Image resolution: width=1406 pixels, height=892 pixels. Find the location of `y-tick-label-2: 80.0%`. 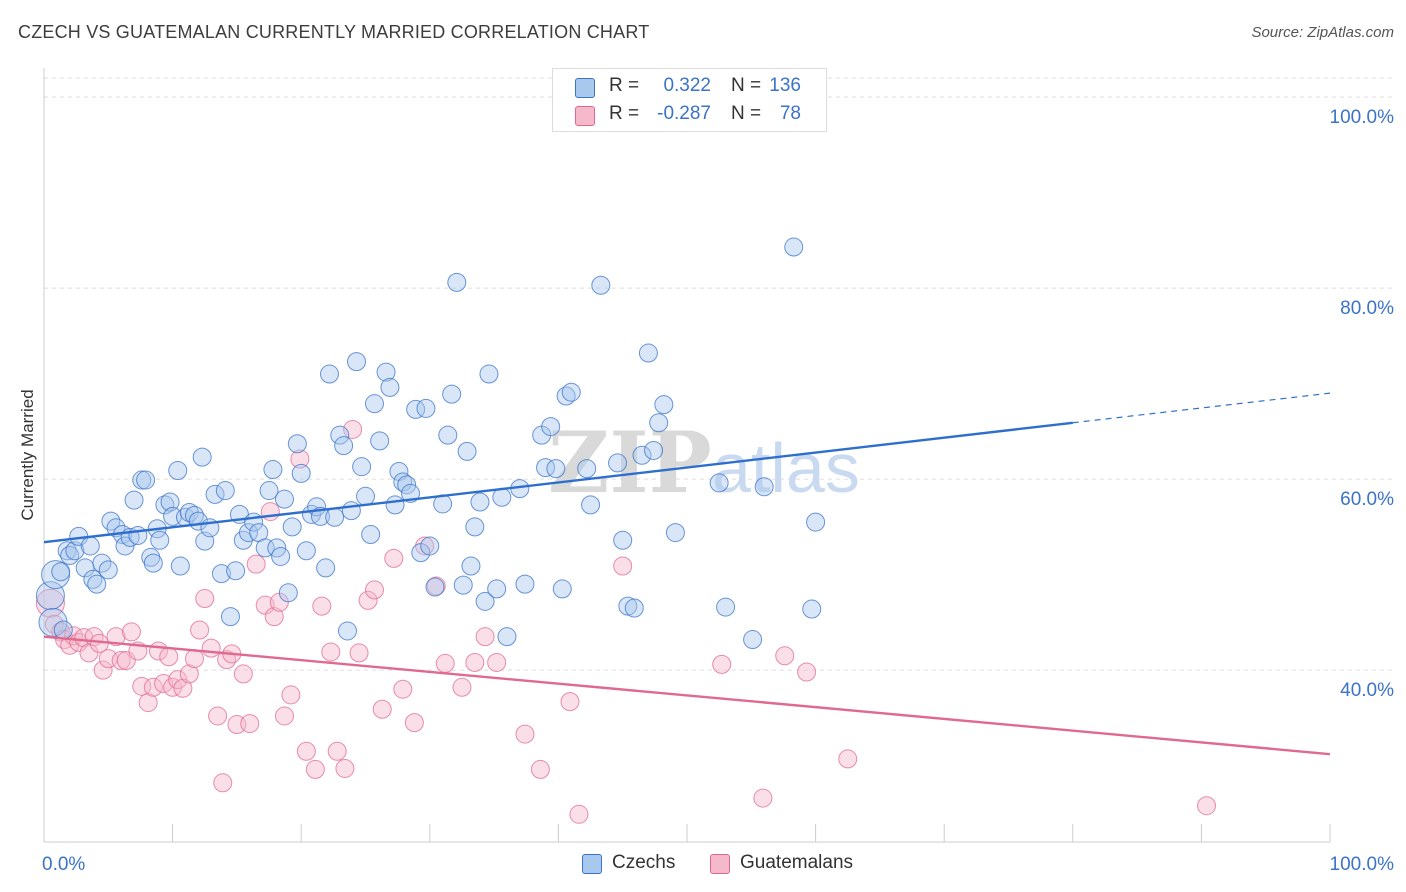

y-tick-label-2: 80.0% is located at coordinates (1367, 308).